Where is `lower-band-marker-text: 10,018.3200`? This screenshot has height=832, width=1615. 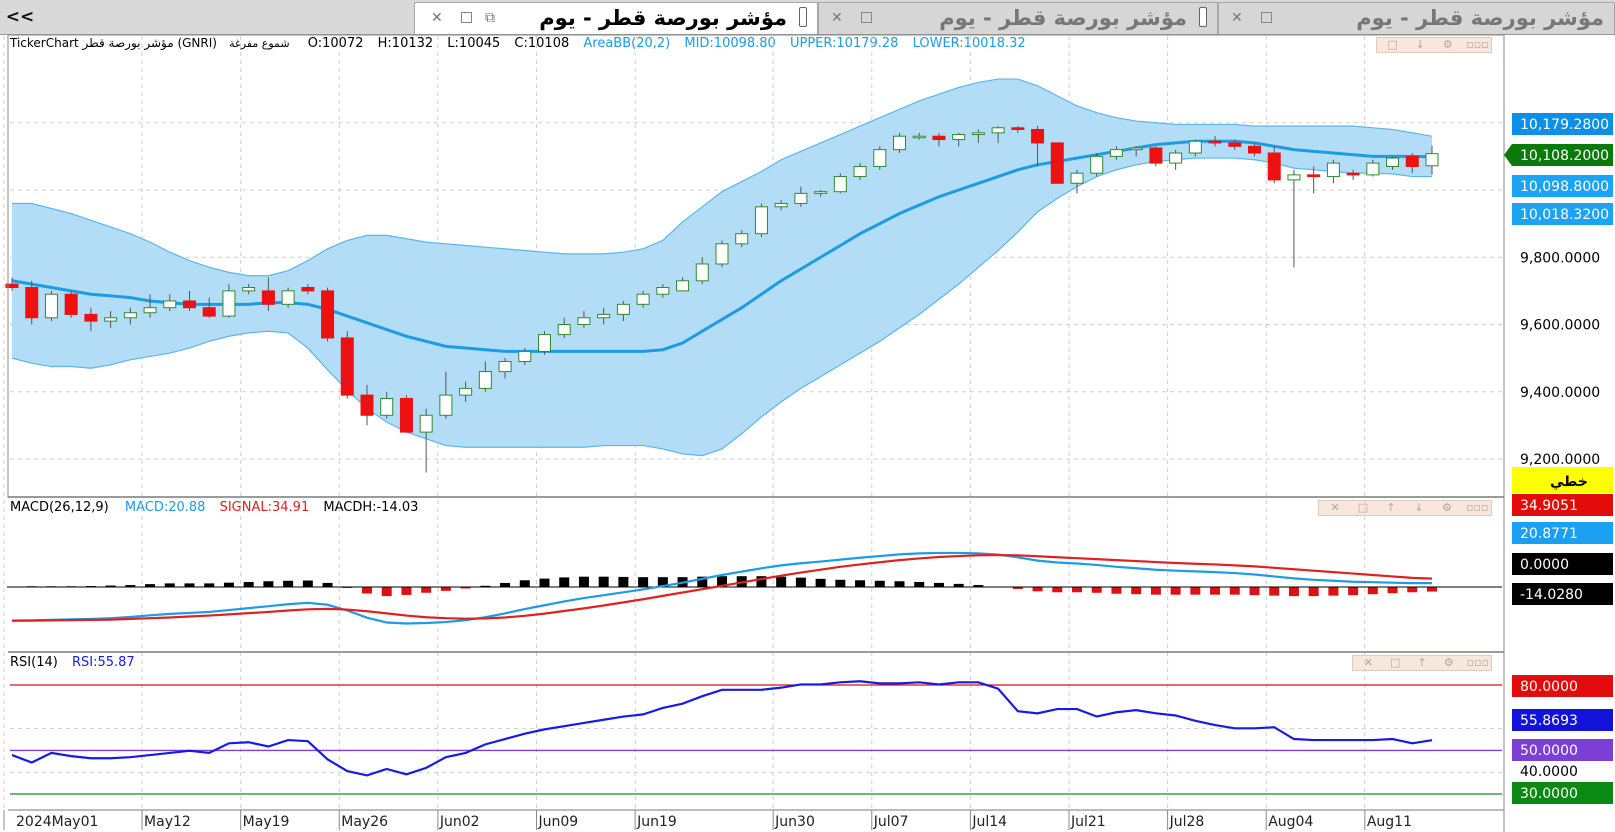 lower-band-marker-text: 10,018.3200 is located at coordinates (1564, 215).